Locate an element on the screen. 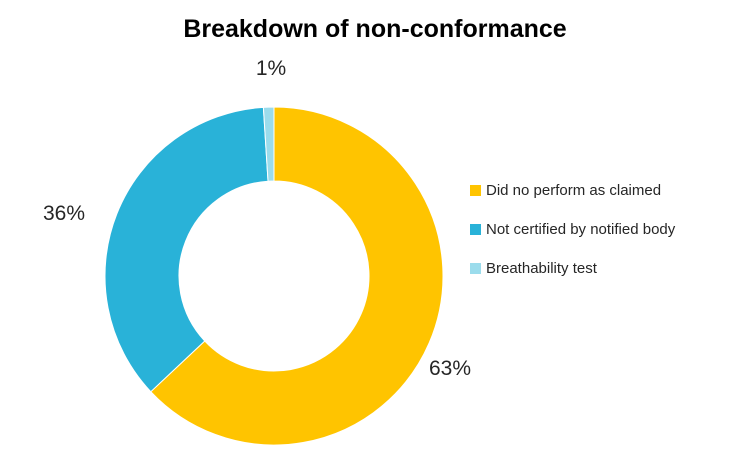 The height and width of the screenshot is (463, 750). legend-label: Not certified by notified body is located at coordinates (581, 229).